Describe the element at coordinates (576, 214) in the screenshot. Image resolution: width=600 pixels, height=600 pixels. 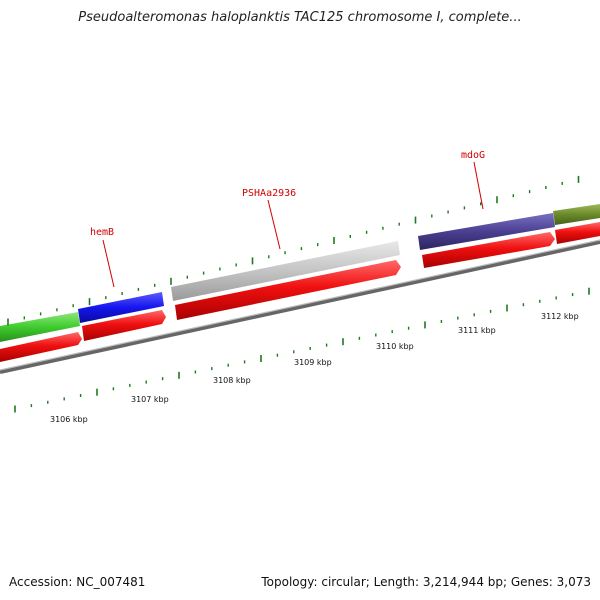
I see `gene-feature-olive` at that location.